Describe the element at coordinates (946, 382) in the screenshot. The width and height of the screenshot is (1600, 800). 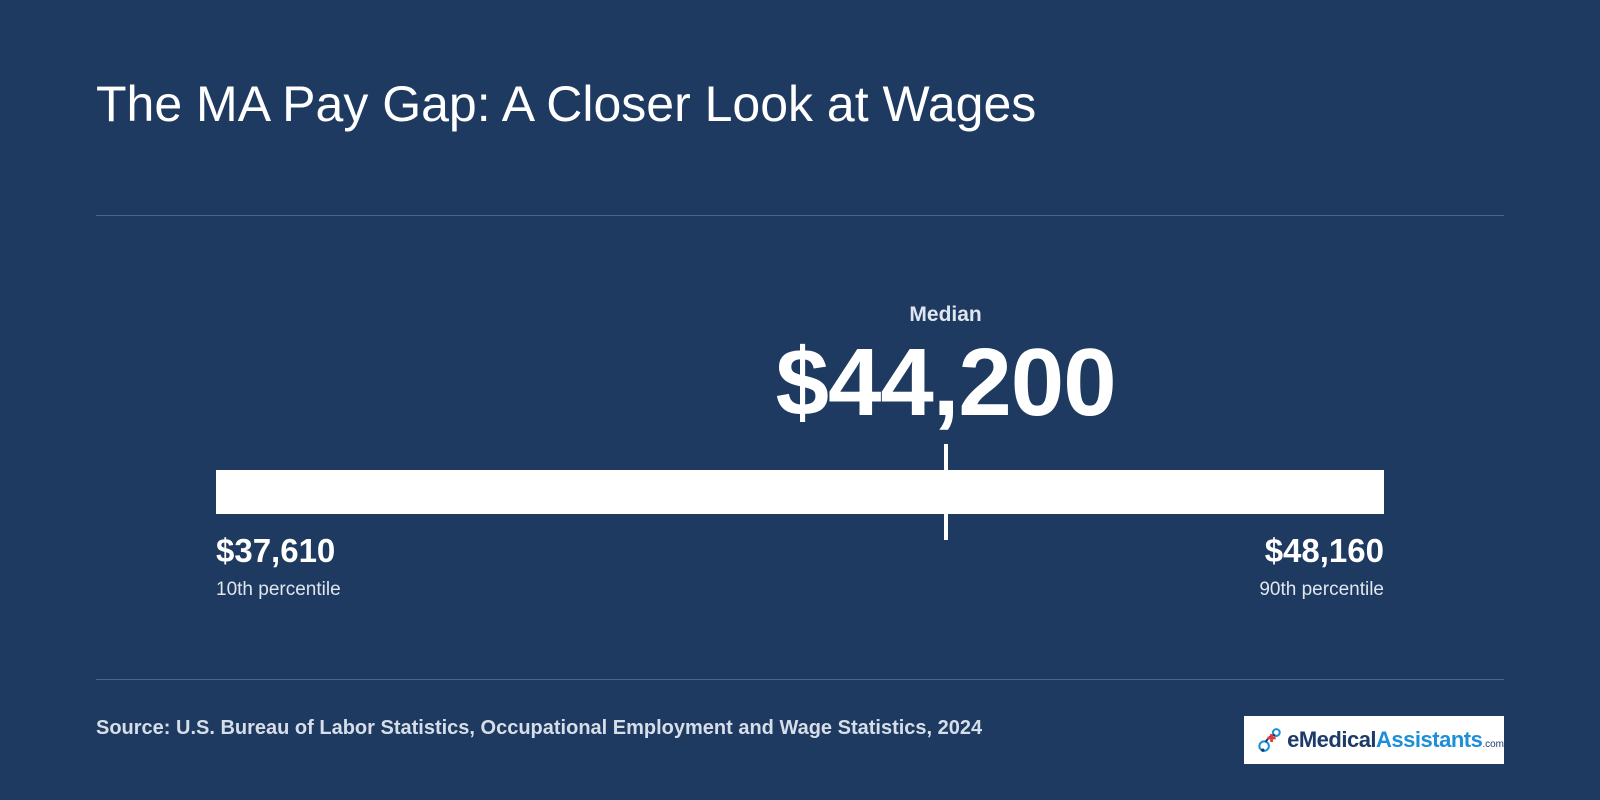
I see `median-value: $44,200` at that location.